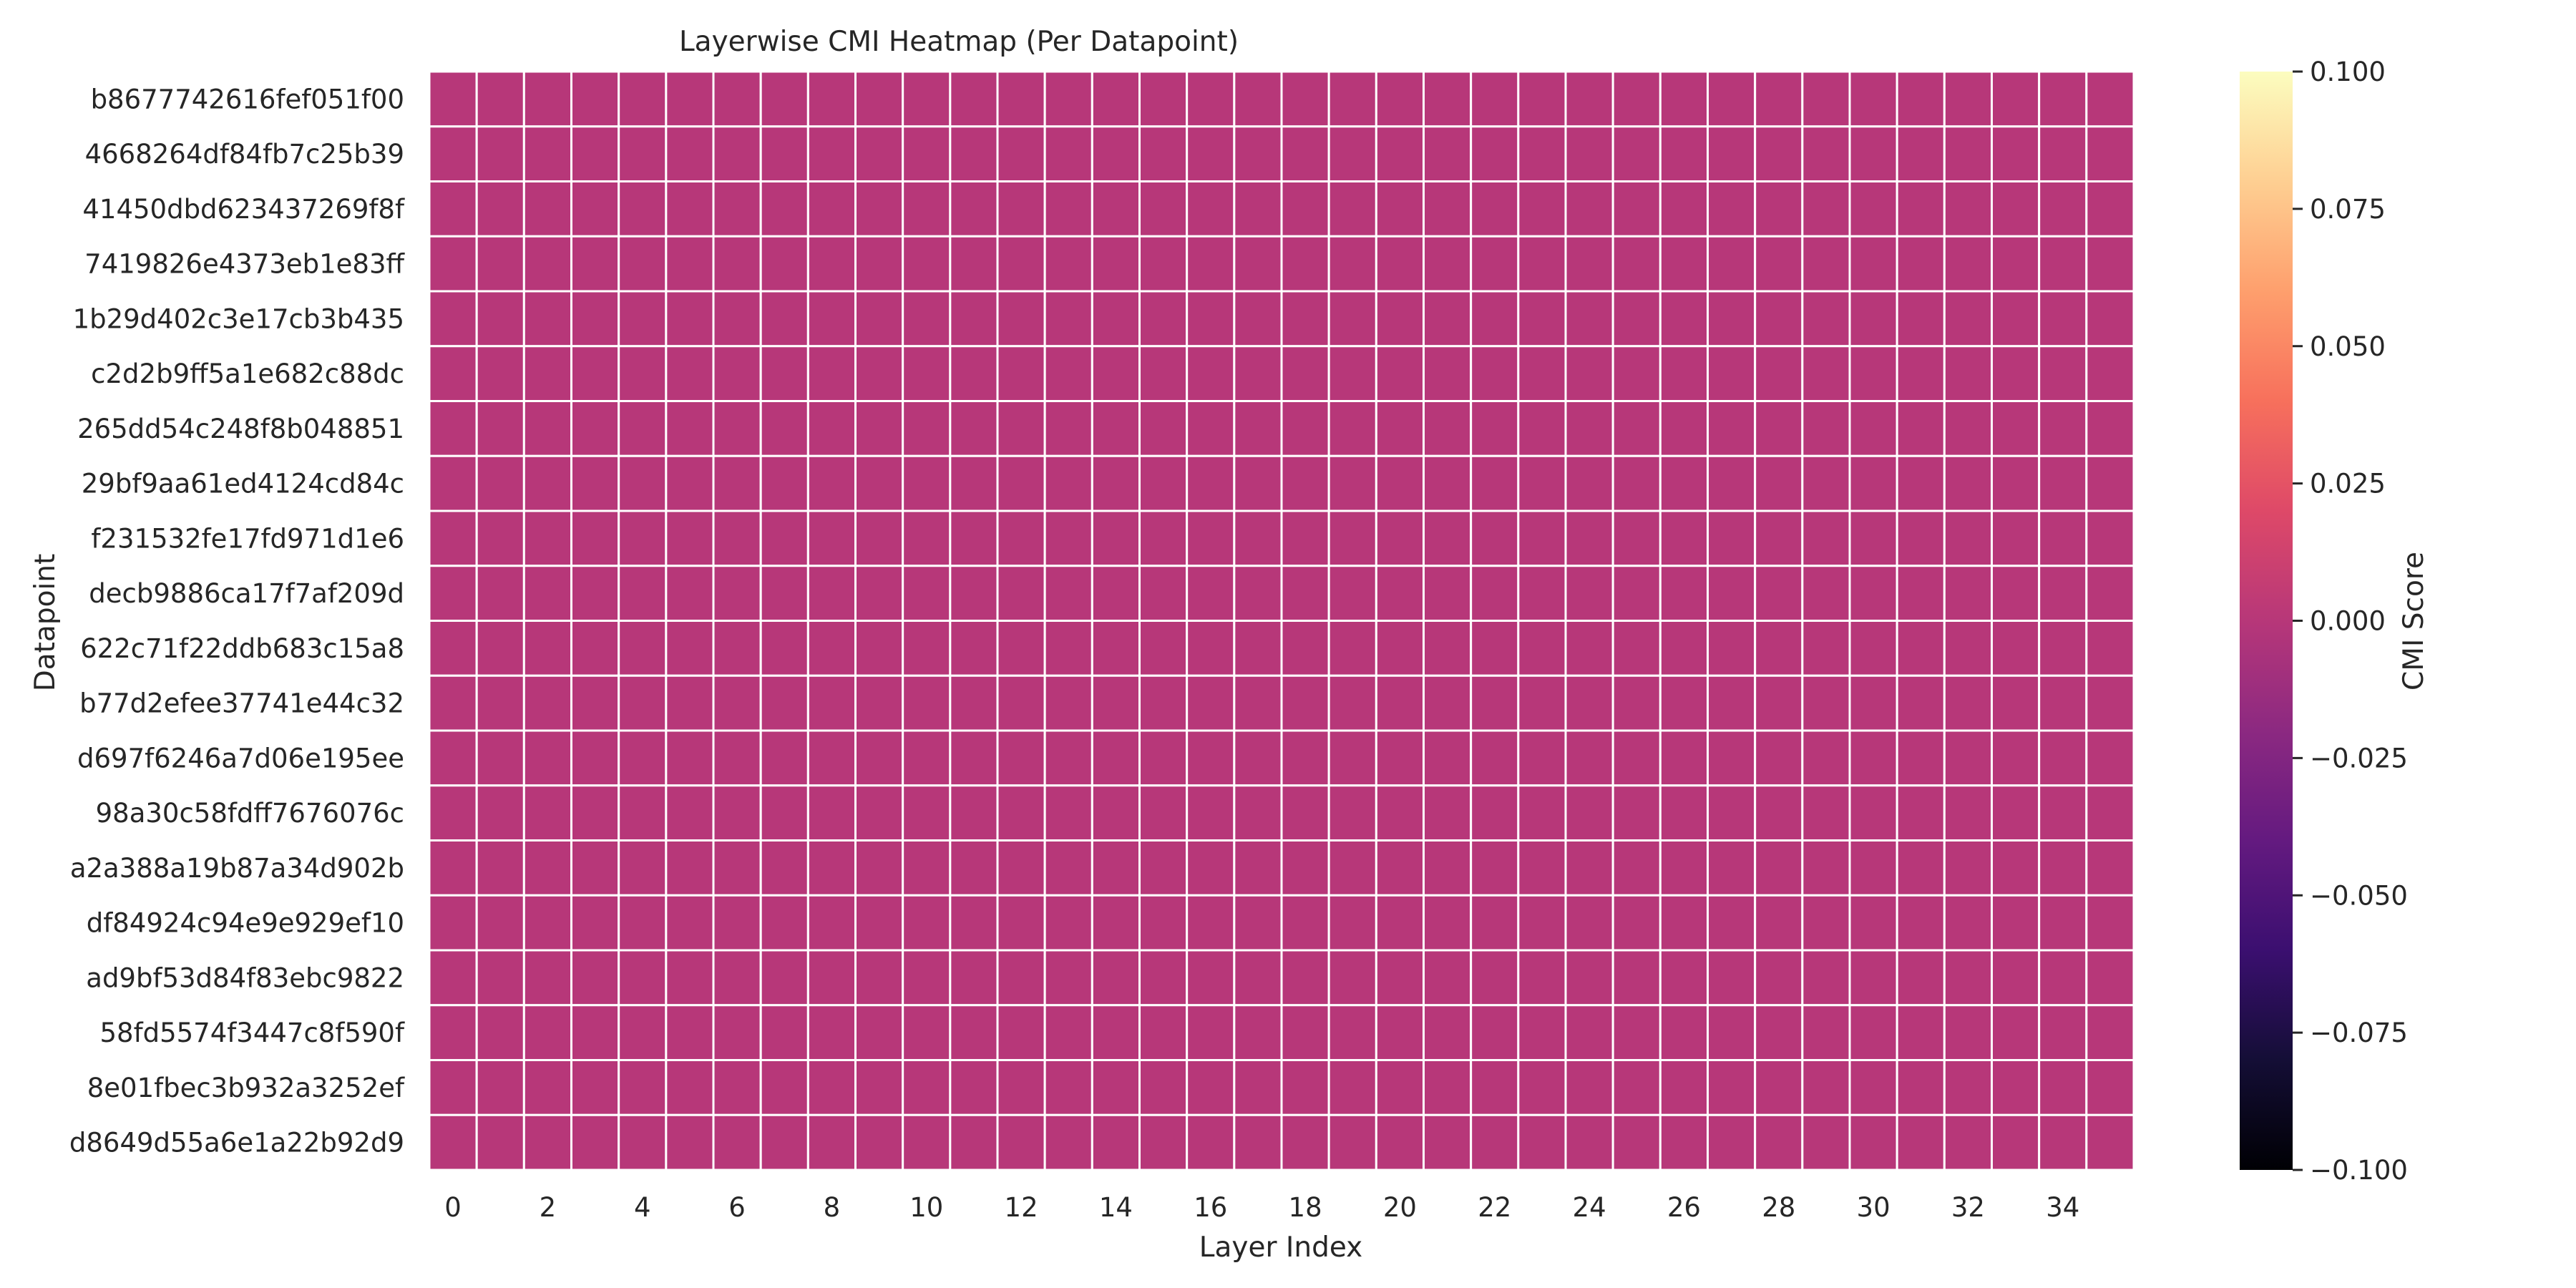 This screenshot has height=1288, width=2576. What do you see at coordinates (2062, 1207) in the screenshot?
I see `x-tick-label: 34` at bounding box center [2062, 1207].